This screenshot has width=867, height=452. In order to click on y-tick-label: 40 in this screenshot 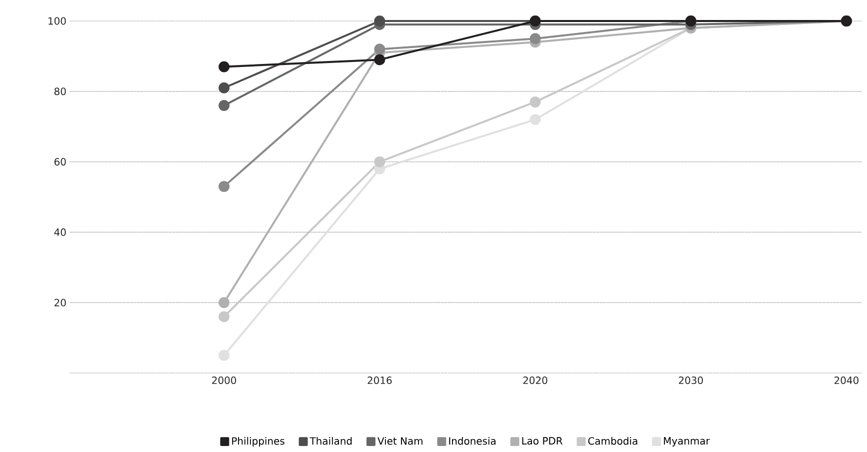, I will do `click(60, 232)`.